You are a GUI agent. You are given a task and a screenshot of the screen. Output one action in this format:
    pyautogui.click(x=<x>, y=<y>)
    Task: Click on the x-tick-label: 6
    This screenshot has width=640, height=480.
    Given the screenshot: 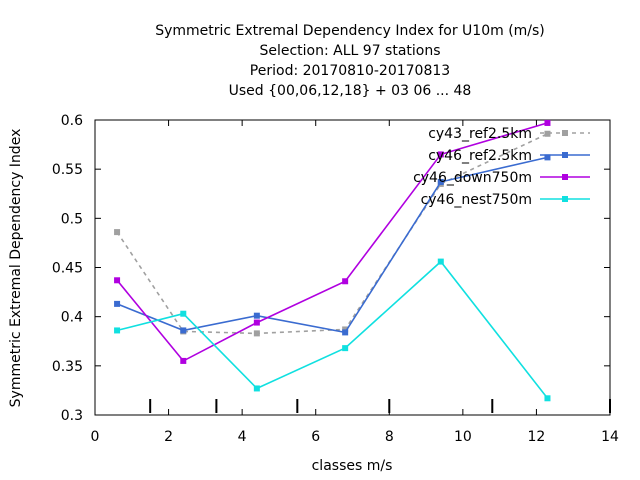 What is the action you would take?
    pyautogui.click(x=315, y=437)
    